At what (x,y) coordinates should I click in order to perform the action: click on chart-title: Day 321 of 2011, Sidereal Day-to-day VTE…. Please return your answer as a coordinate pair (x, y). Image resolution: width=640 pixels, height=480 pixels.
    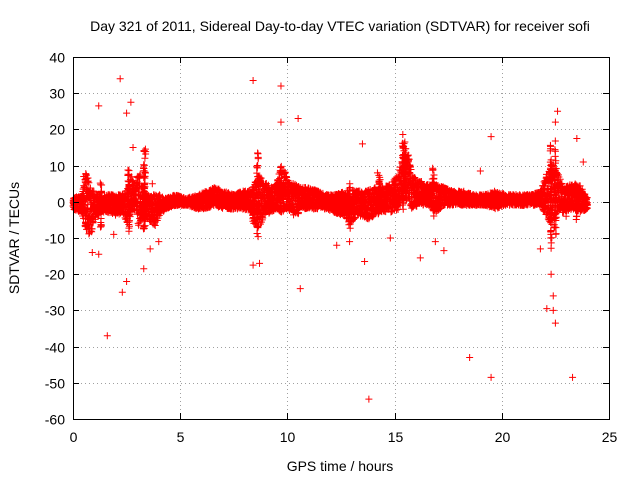
    Looking at the image, I should click on (340, 26).